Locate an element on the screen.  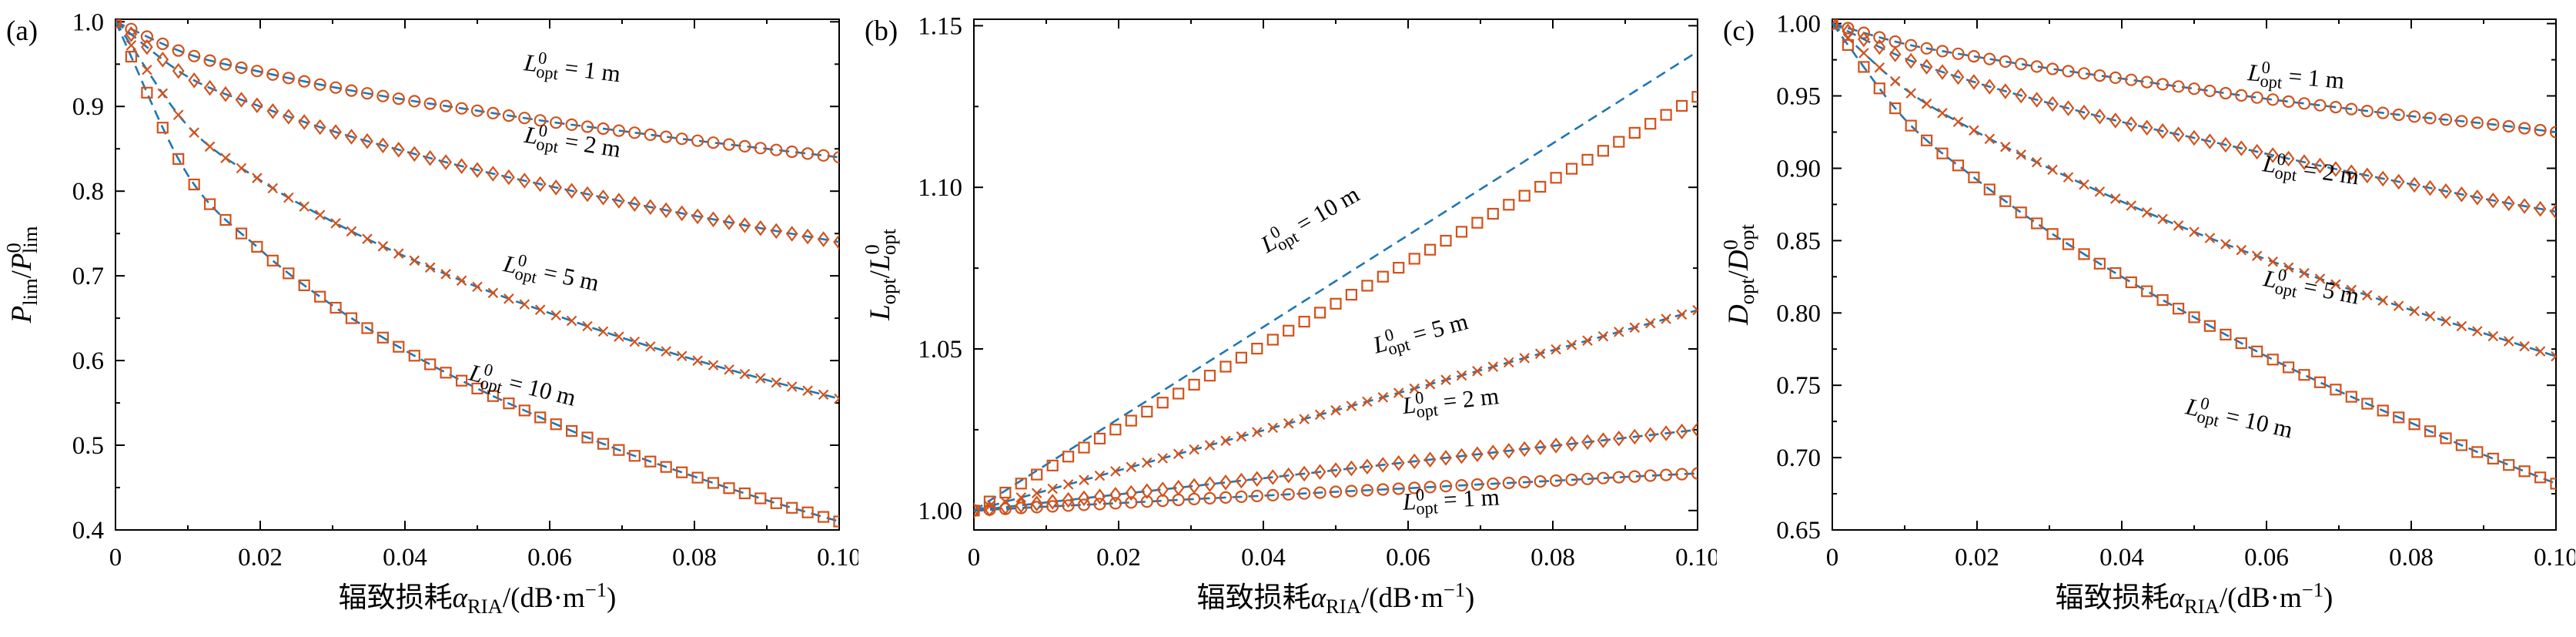
y-tick-label: 1.0 is located at coordinates (88, 22).